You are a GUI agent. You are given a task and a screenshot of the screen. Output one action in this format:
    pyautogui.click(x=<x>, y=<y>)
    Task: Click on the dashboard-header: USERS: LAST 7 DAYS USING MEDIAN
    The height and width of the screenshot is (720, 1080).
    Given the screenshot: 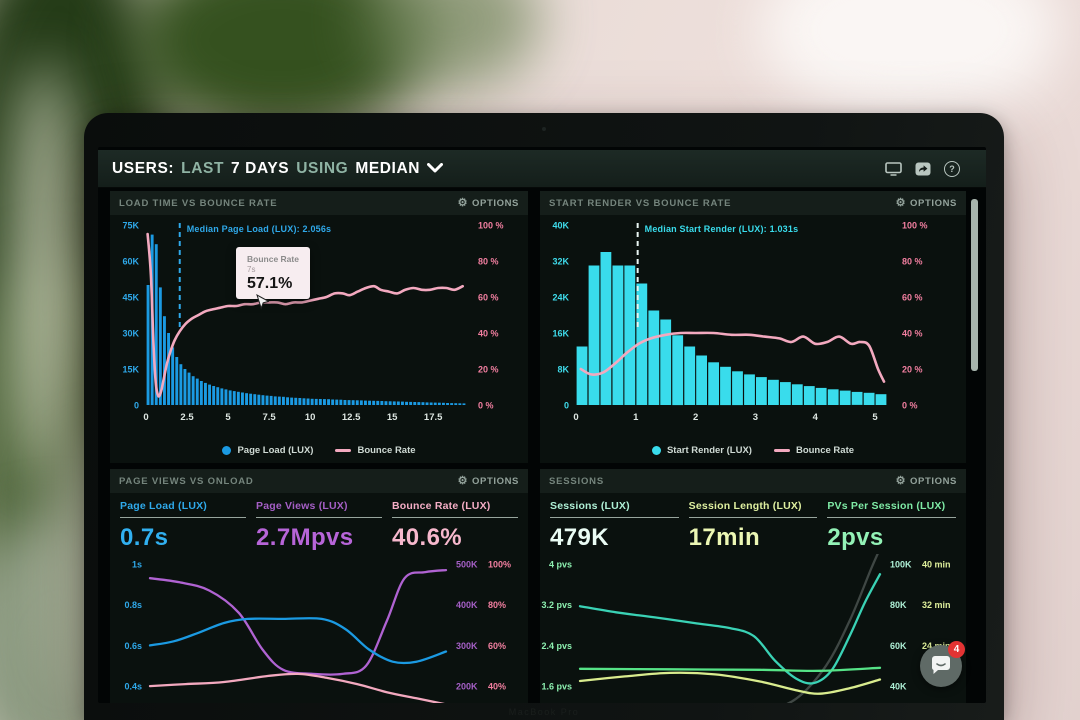 What is the action you would take?
    pyautogui.click(x=542, y=169)
    